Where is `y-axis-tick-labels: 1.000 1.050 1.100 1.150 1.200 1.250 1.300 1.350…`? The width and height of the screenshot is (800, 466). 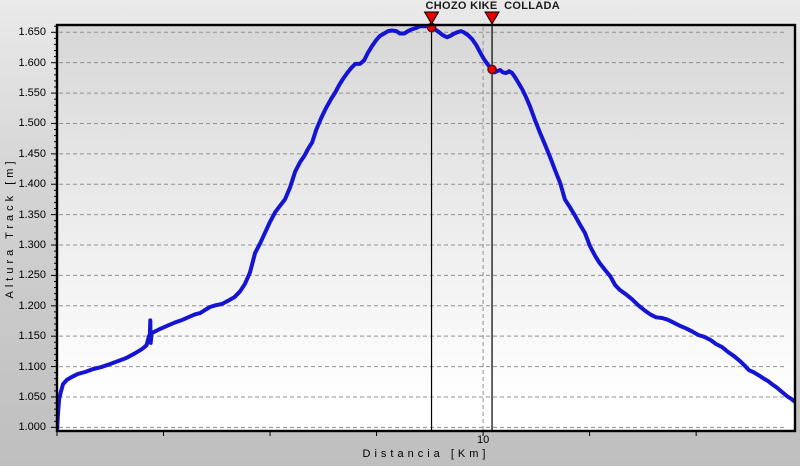
y-axis-tick-labels: 1.000 1.050 1.100 1.150 1.200 1.250 1.300 1.350… is located at coordinates (26, 233).